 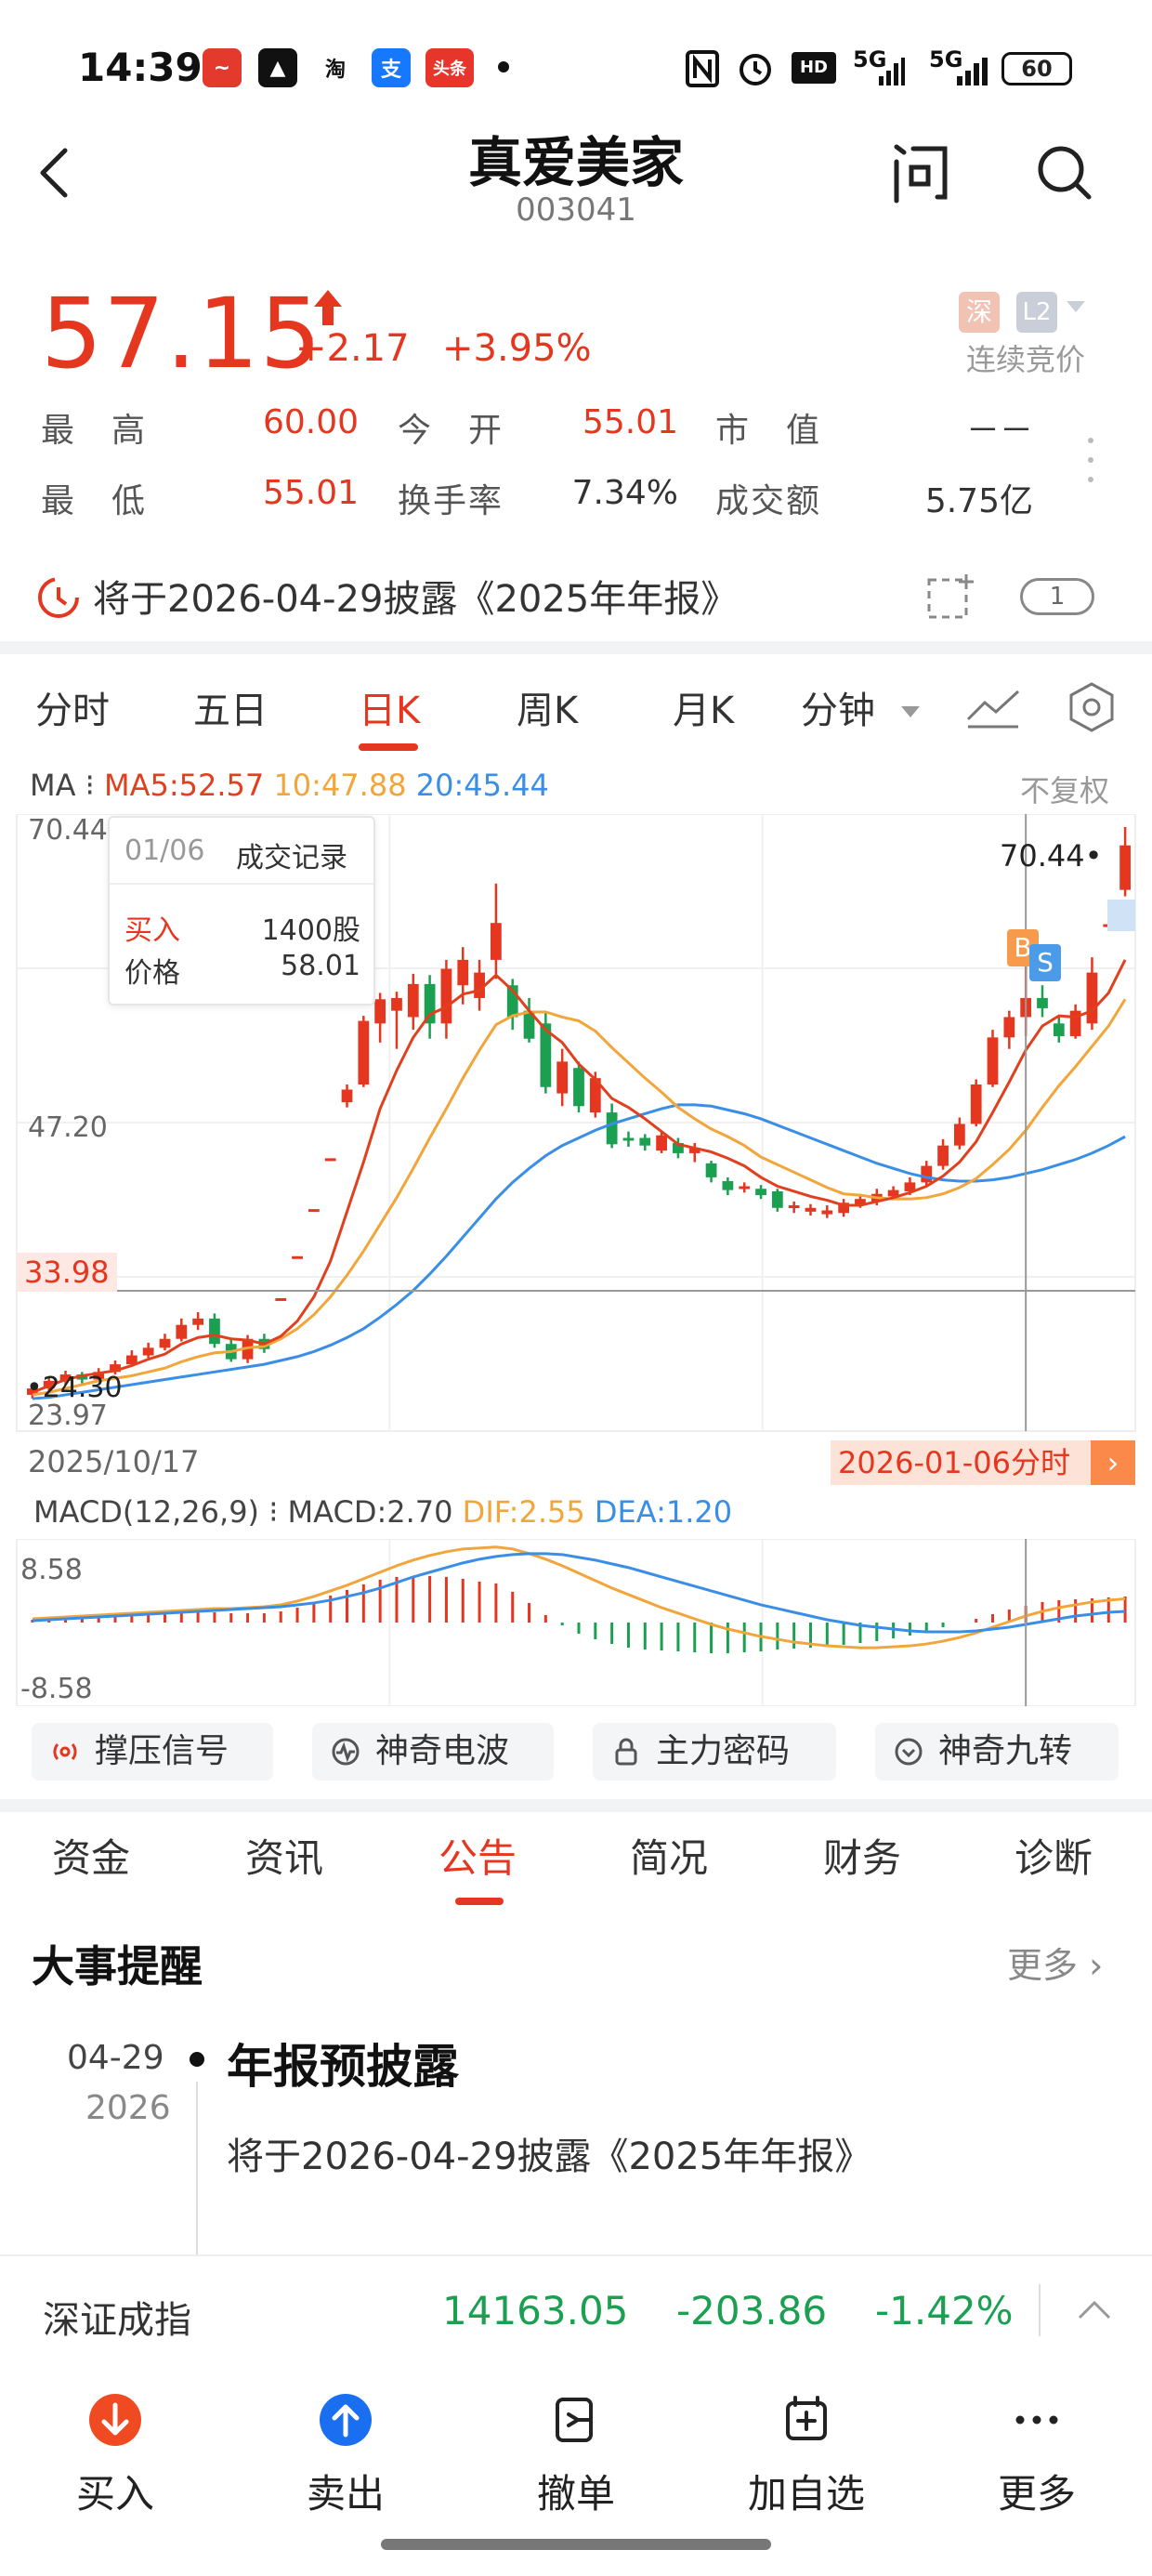 What do you see at coordinates (335, 67) in the screenshot?
I see `taobao-icon: 淘` at bounding box center [335, 67].